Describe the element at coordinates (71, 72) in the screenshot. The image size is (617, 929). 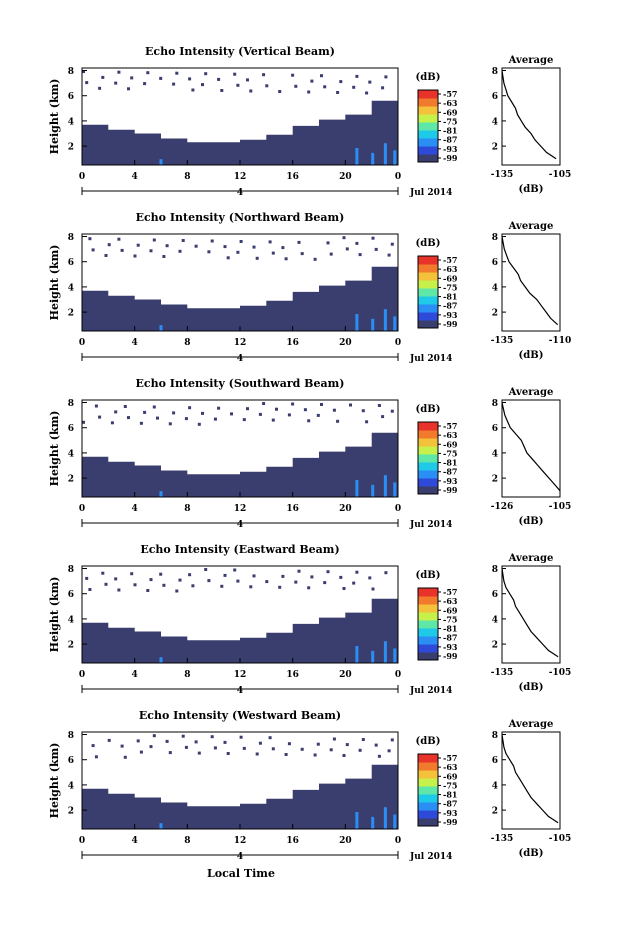
I see `y-tick-label: 8` at that location.